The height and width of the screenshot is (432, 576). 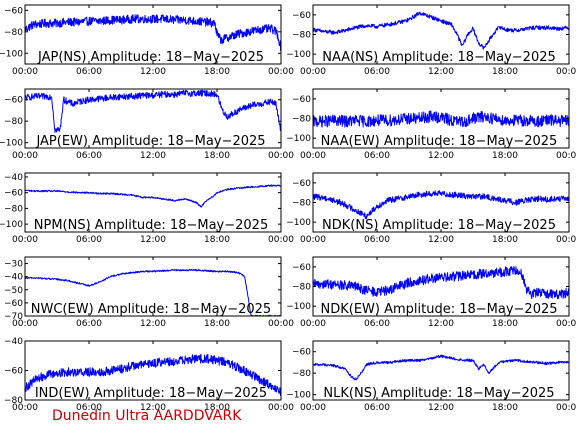 What do you see at coordinates (151, 225) in the screenshot?
I see `panel-title: NPM(NS) Amplitude: 18−May−2025` at bounding box center [151, 225].